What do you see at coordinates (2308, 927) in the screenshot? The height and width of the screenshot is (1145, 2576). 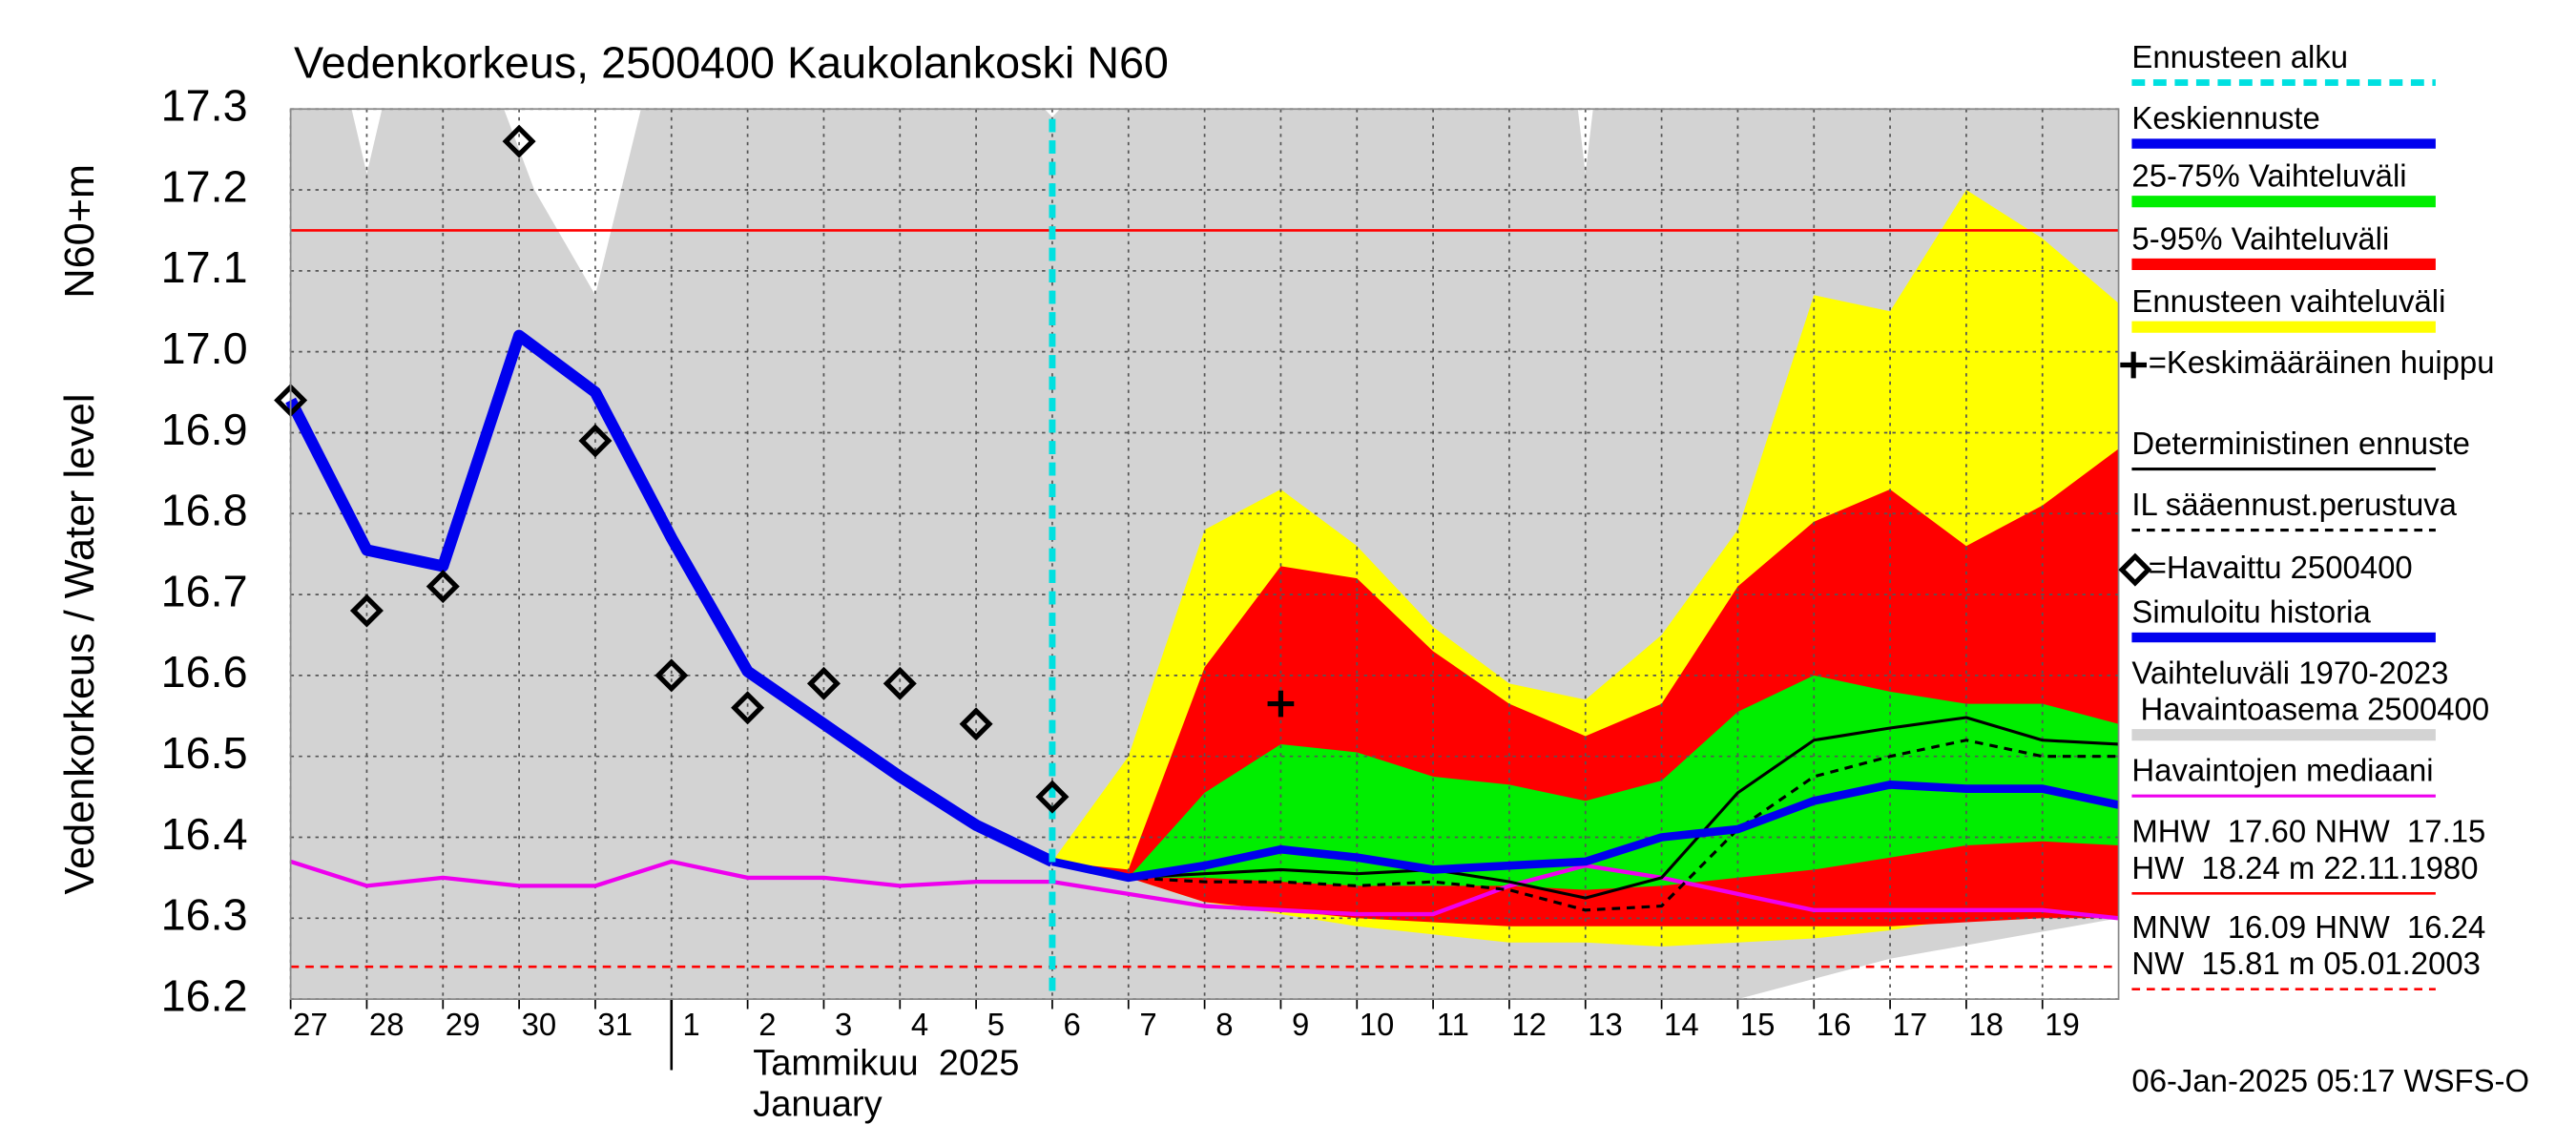 I see `legend-label: MNW 16.09 HNW 16.24` at bounding box center [2308, 927].